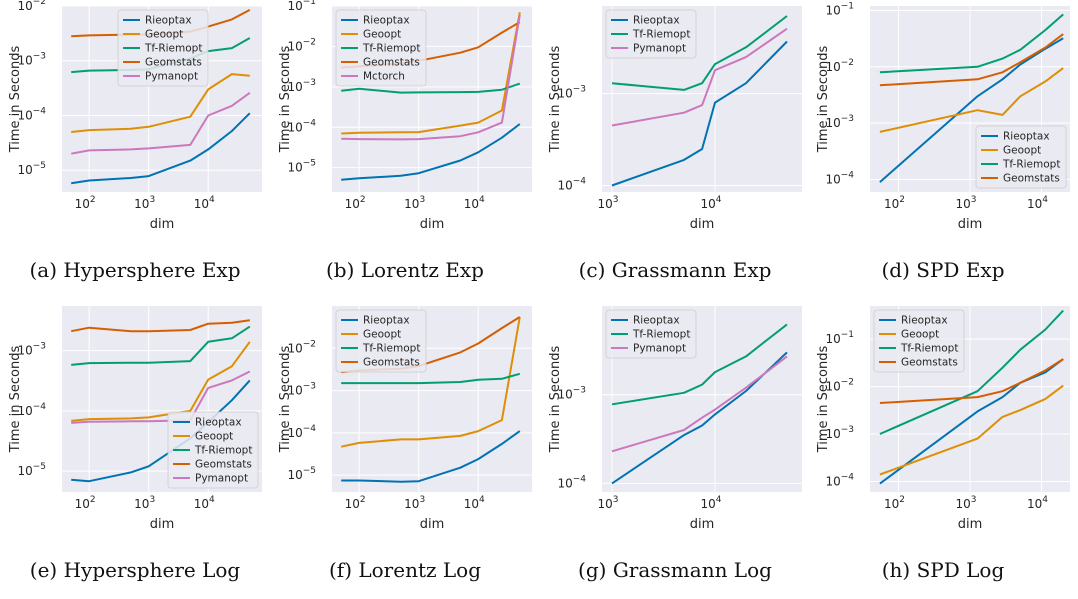  I want to click on caption-f: (f) Lorentz Log, so click(405, 570).